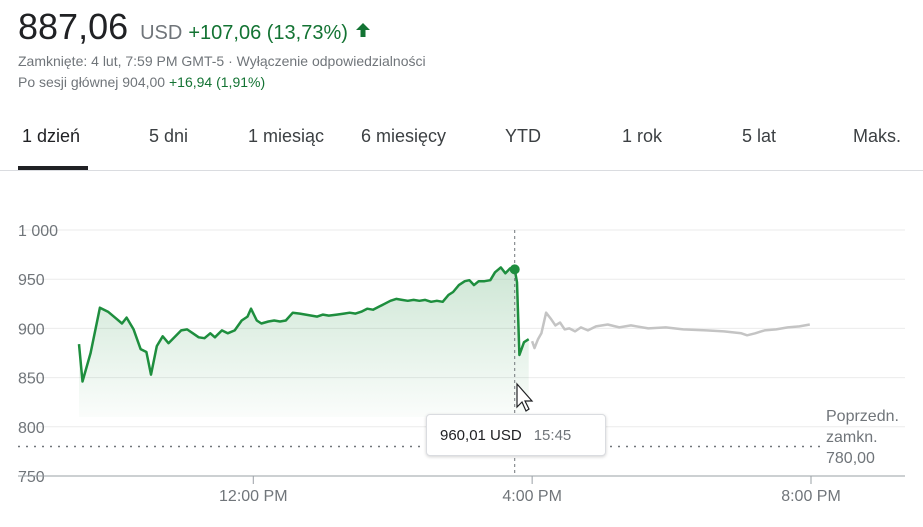  What do you see at coordinates (862, 416) in the screenshot?
I see `previous-close-line-1: Poprzedn.` at bounding box center [862, 416].